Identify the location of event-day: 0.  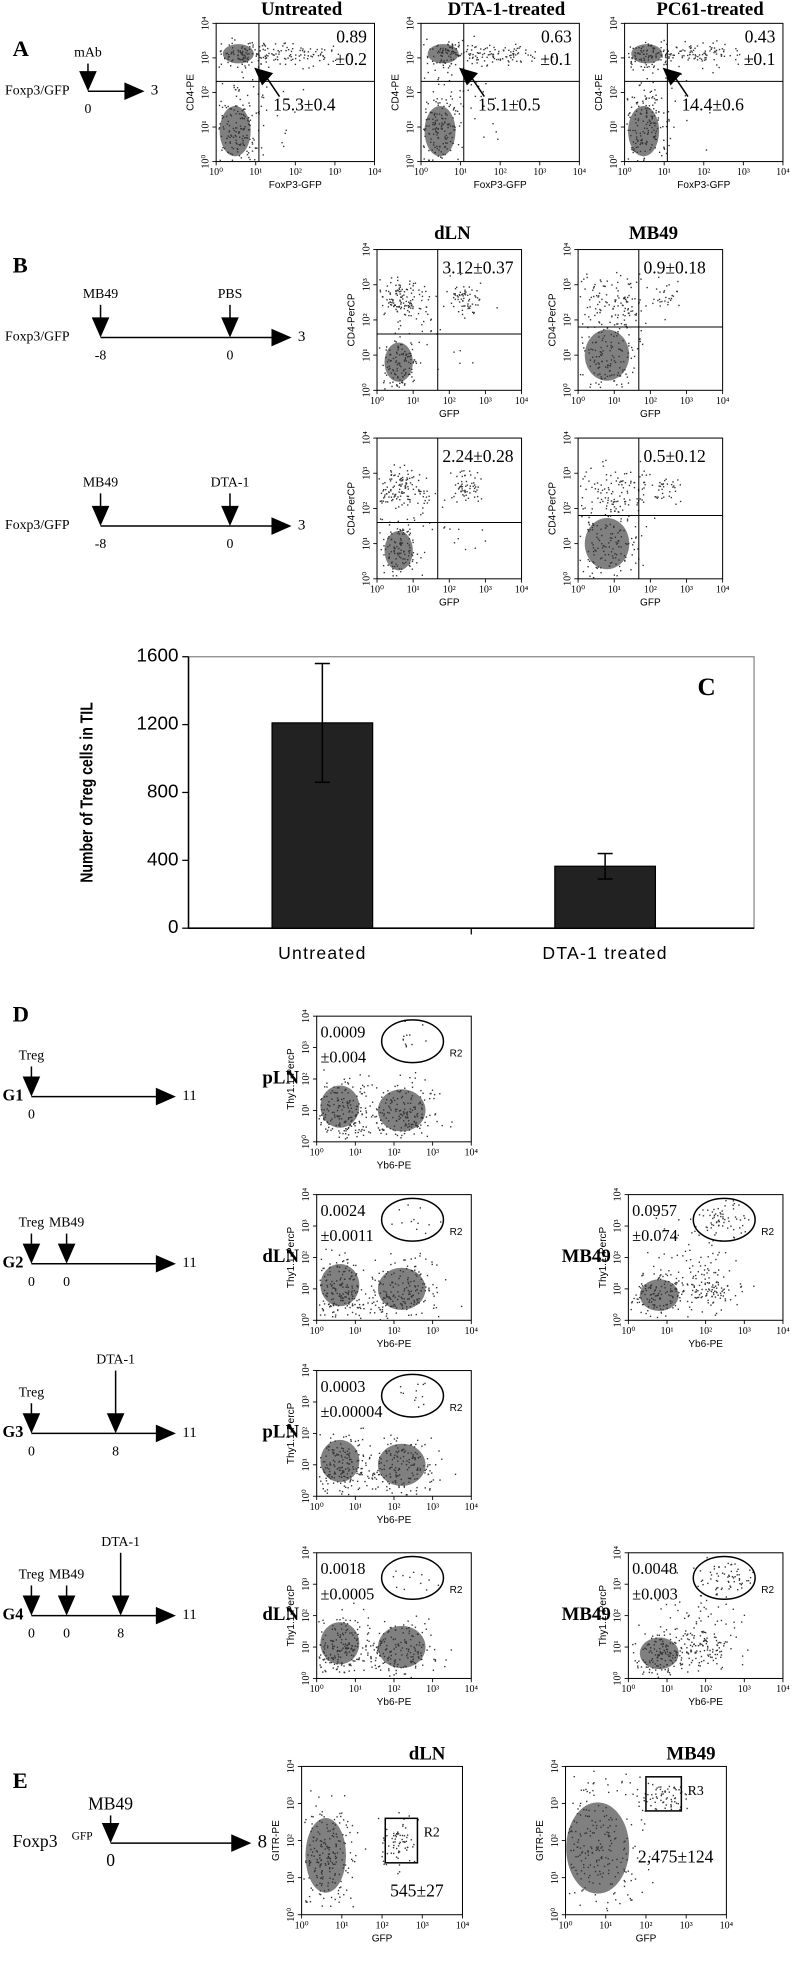
(66, 1281).